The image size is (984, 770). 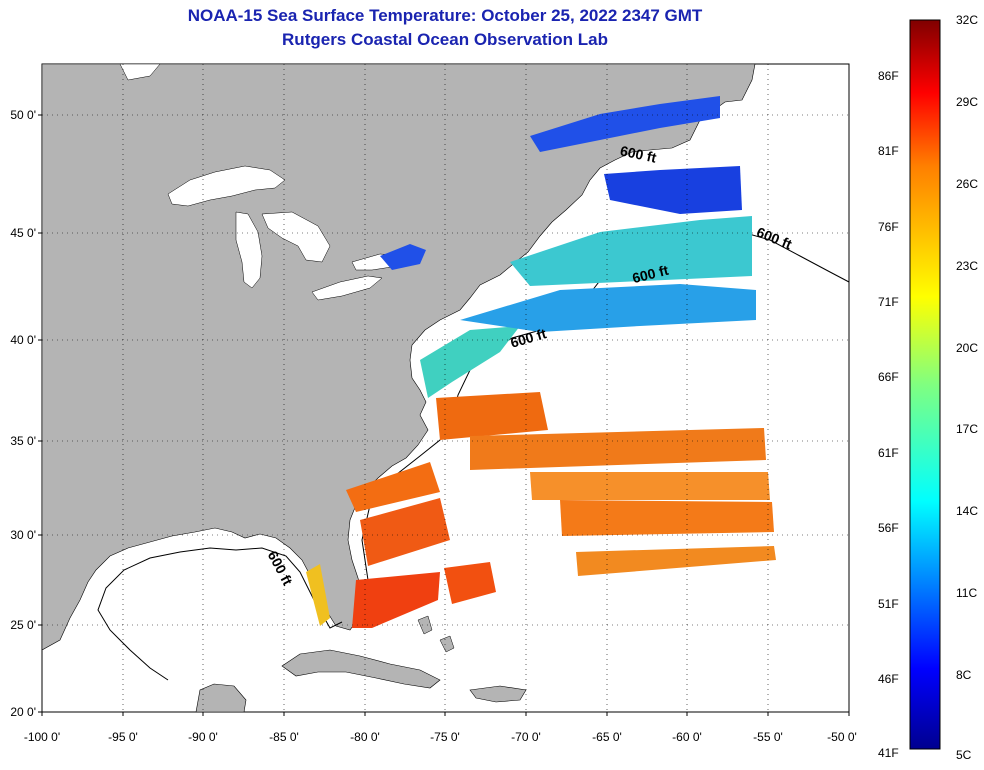 What do you see at coordinates (23, 441) in the screenshot?
I see `lat-tick-label: 35 0'` at bounding box center [23, 441].